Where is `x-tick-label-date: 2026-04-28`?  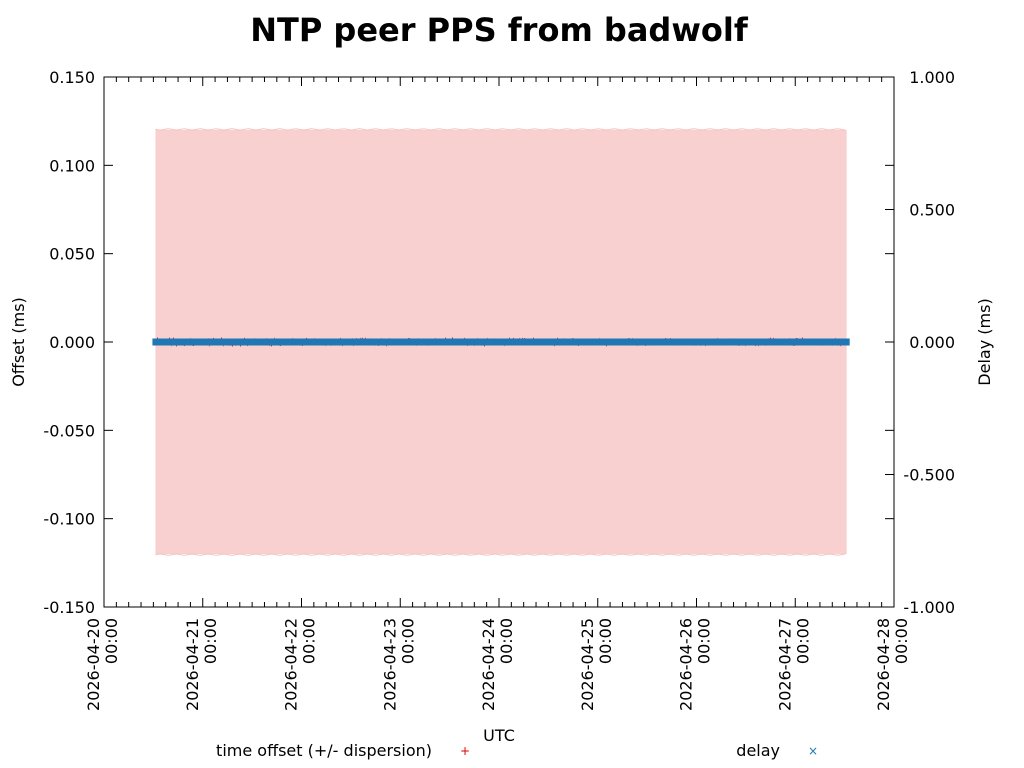
x-tick-label-date: 2026-04-28 is located at coordinates (883, 664).